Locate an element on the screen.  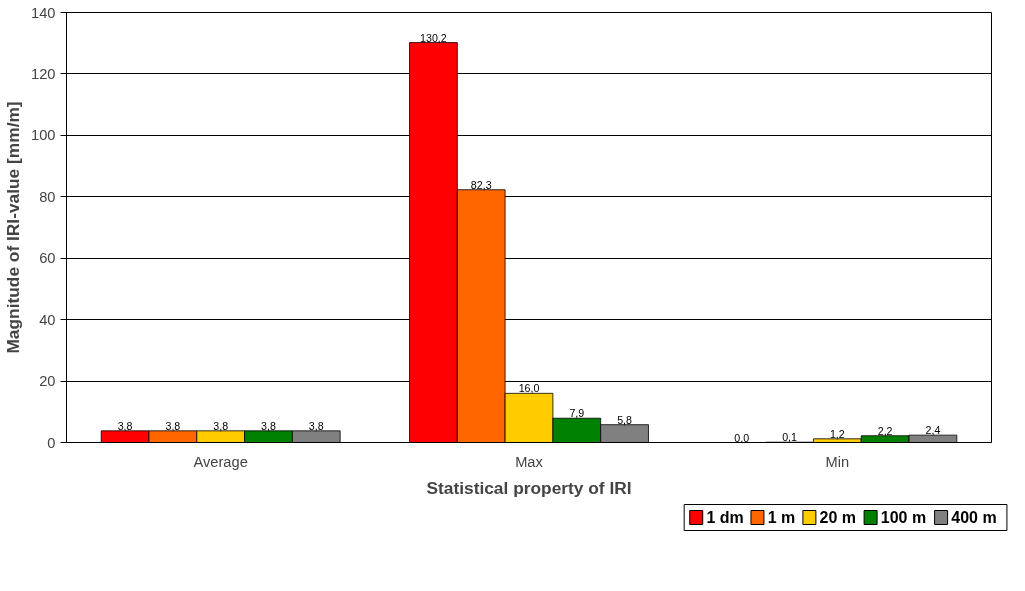
y-tick-label: 40 is located at coordinates (47, 319).